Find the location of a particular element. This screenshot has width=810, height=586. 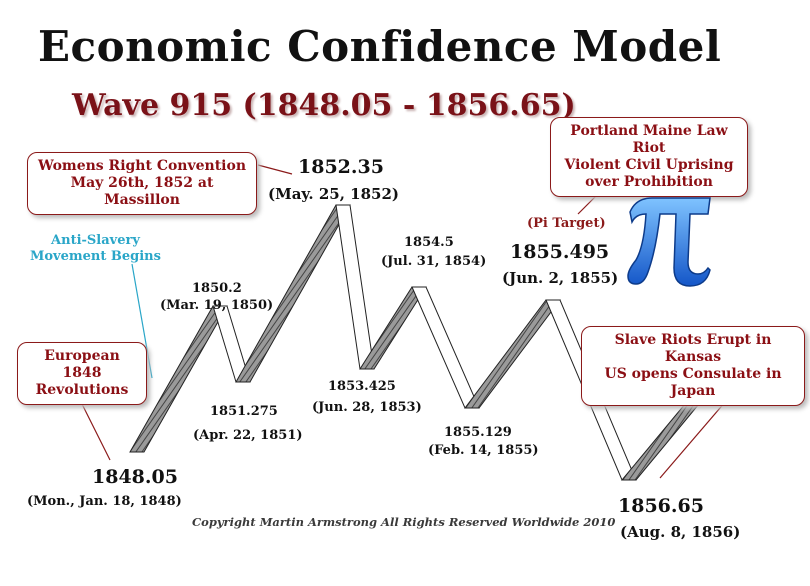

point-1856-value: 1856.65 is located at coordinates (661, 506).